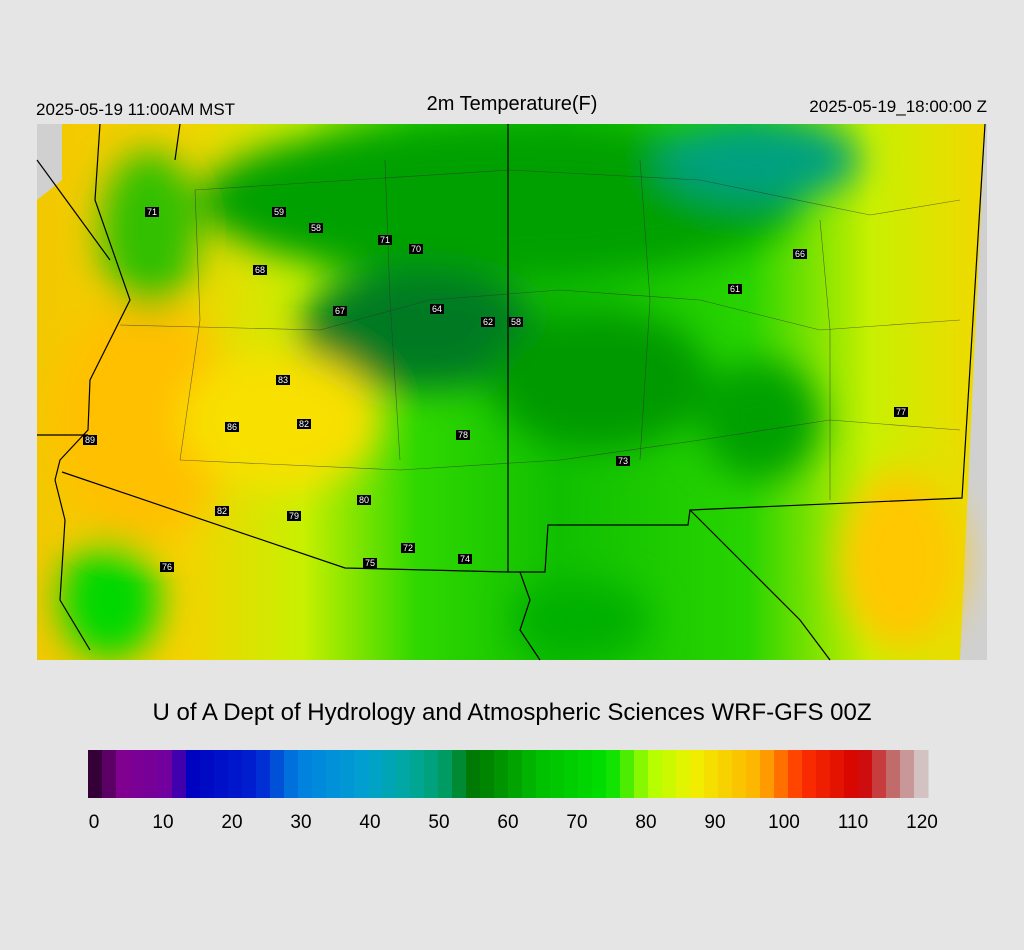 This screenshot has width=1024, height=950. I want to click on station-value: 66, so click(800, 254).